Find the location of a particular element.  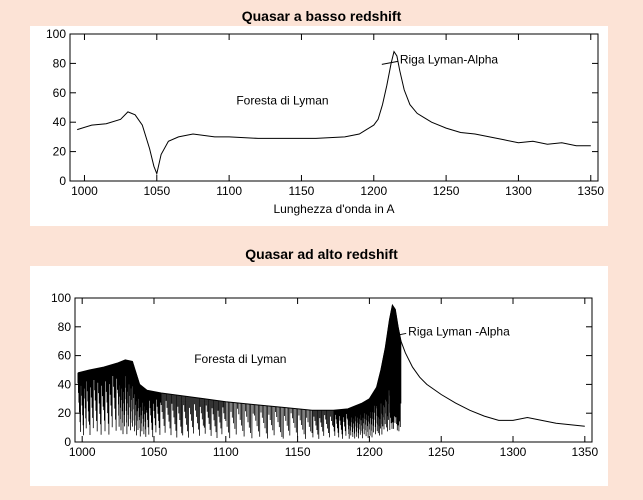

chart2-xtick-label: 1300 is located at coordinates (513, 452).